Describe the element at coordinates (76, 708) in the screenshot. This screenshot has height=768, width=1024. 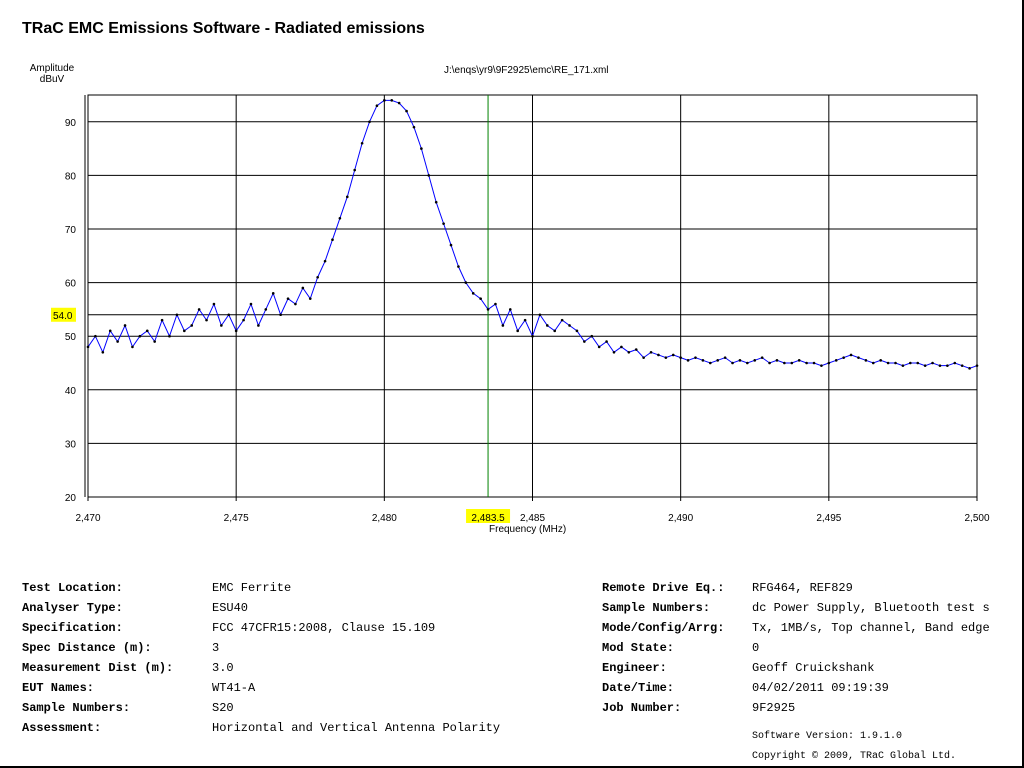
I see `info-label: Sample Numbers:` at that location.